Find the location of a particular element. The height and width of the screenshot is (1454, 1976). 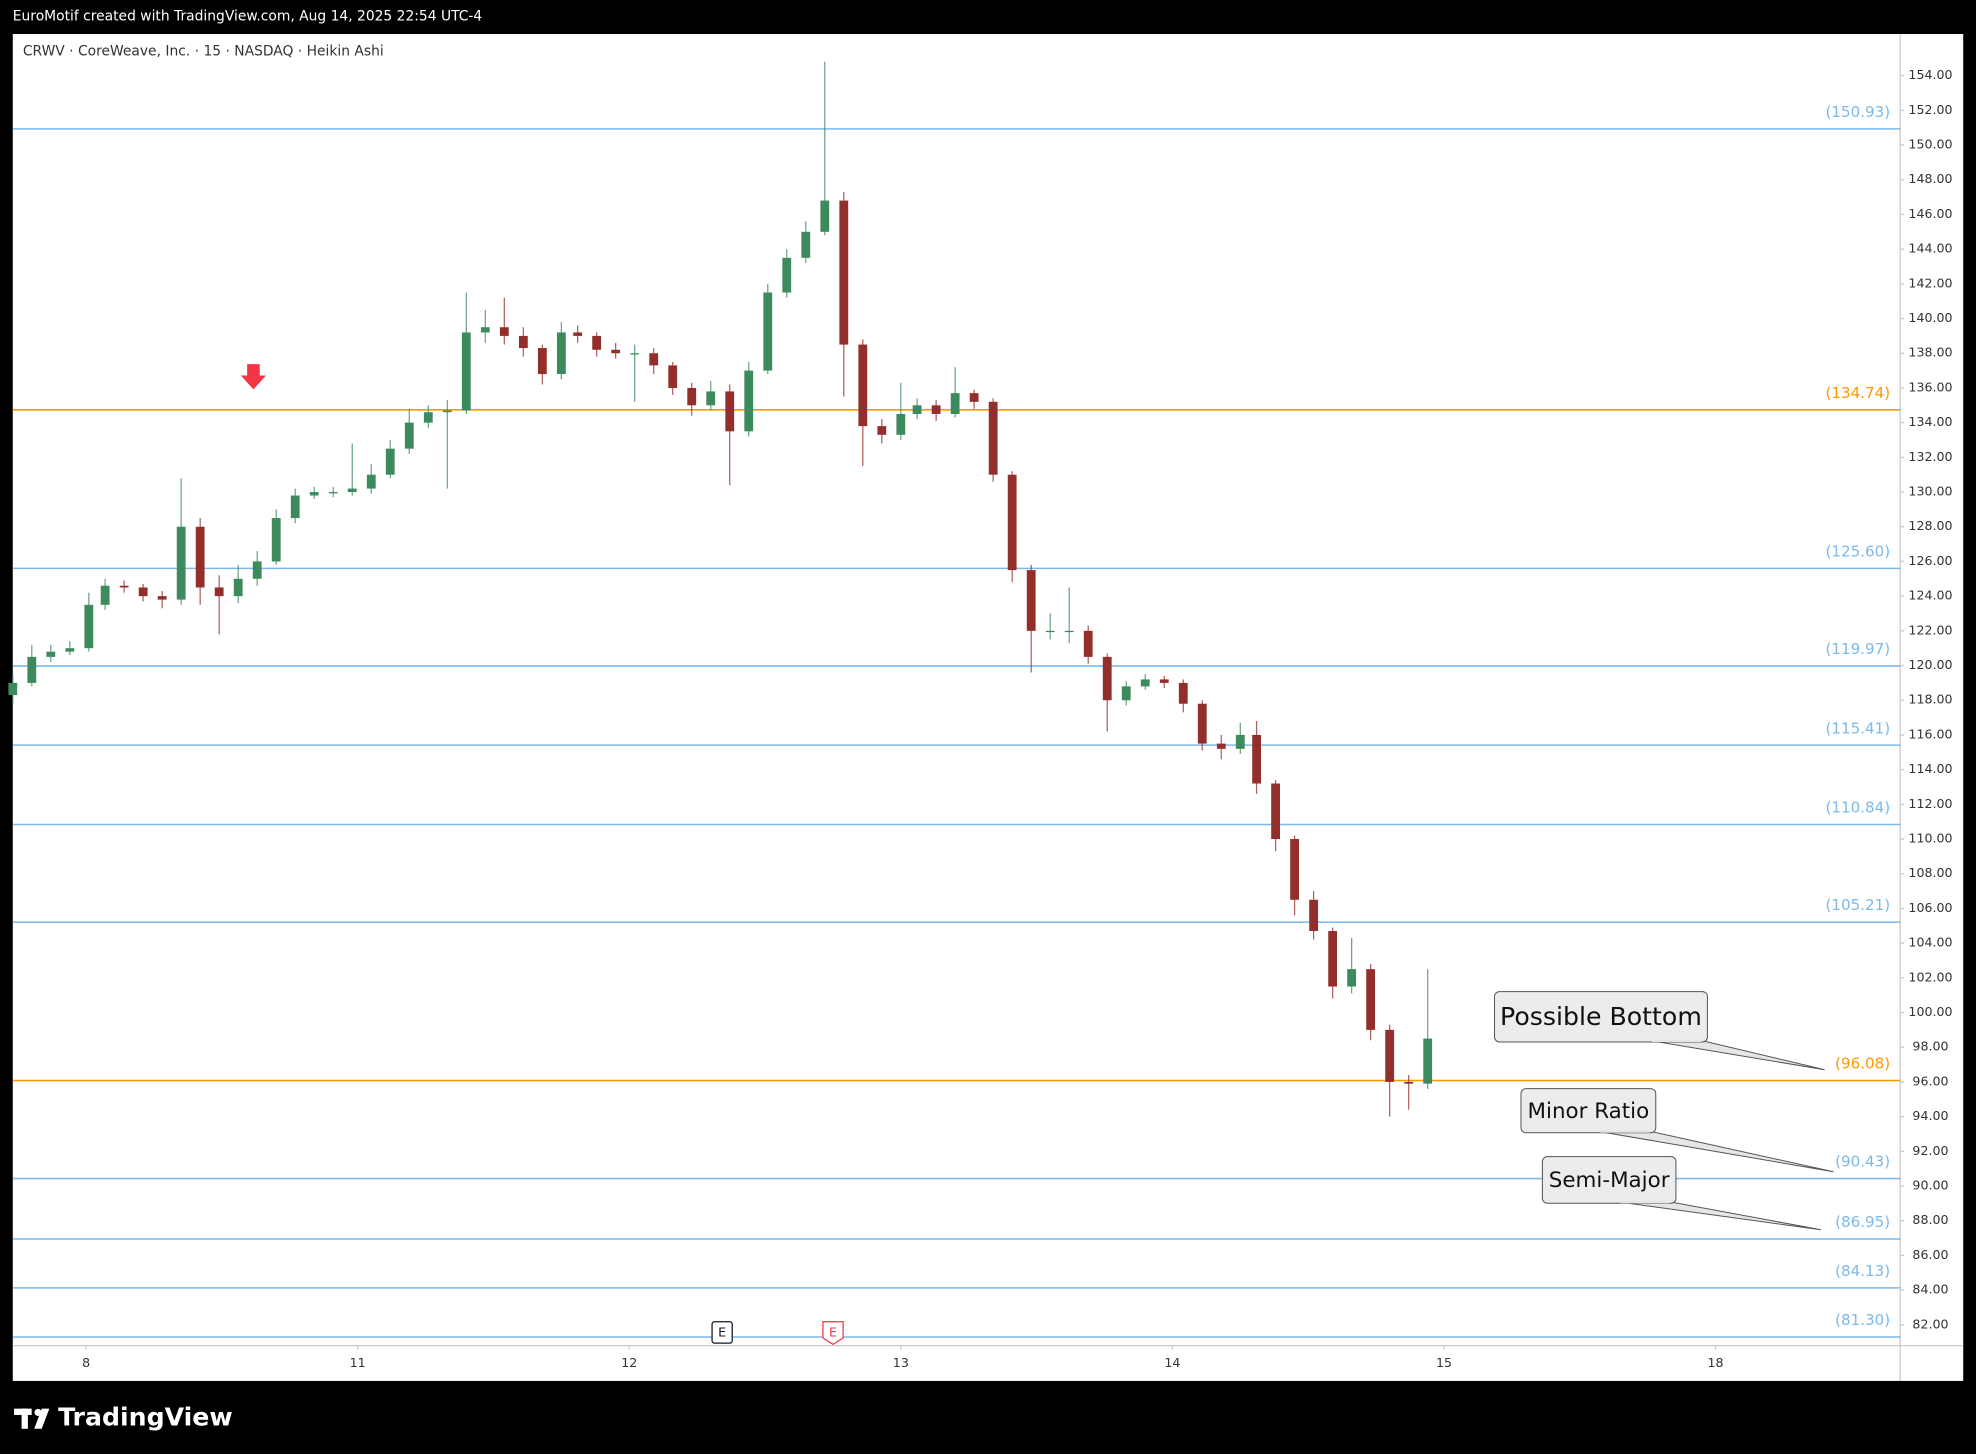

y-tick-label: 108.00 is located at coordinates (1930, 872).